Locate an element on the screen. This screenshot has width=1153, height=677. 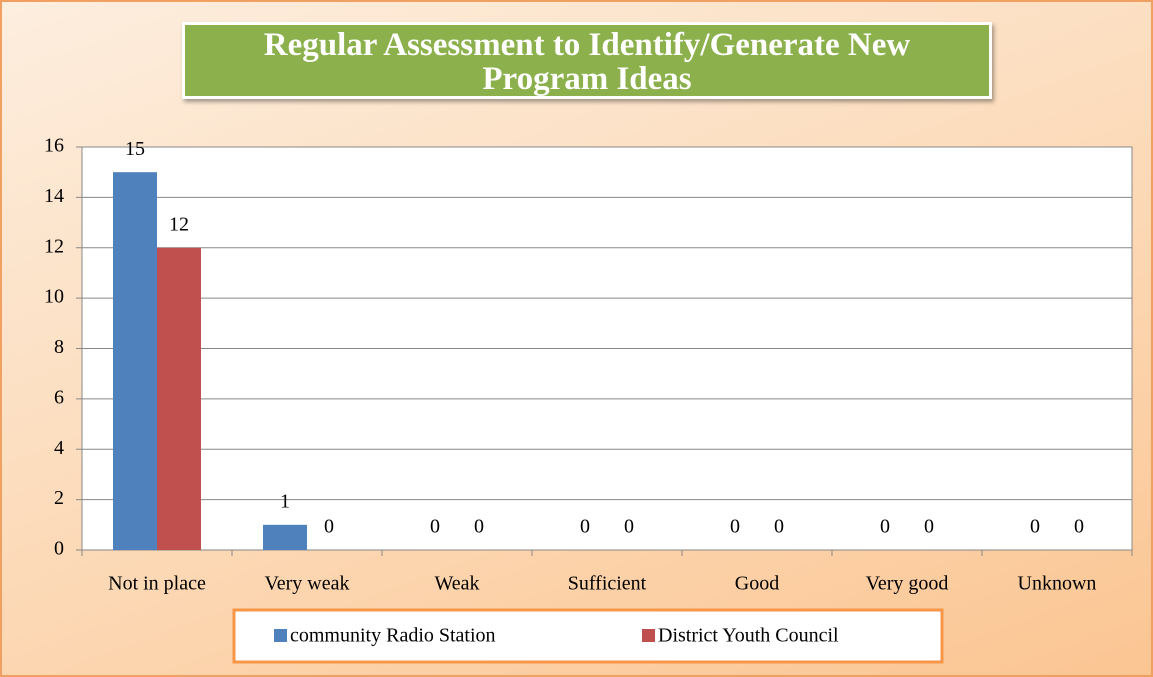
legend-label: District Youth Council is located at coordinates (748, 636).